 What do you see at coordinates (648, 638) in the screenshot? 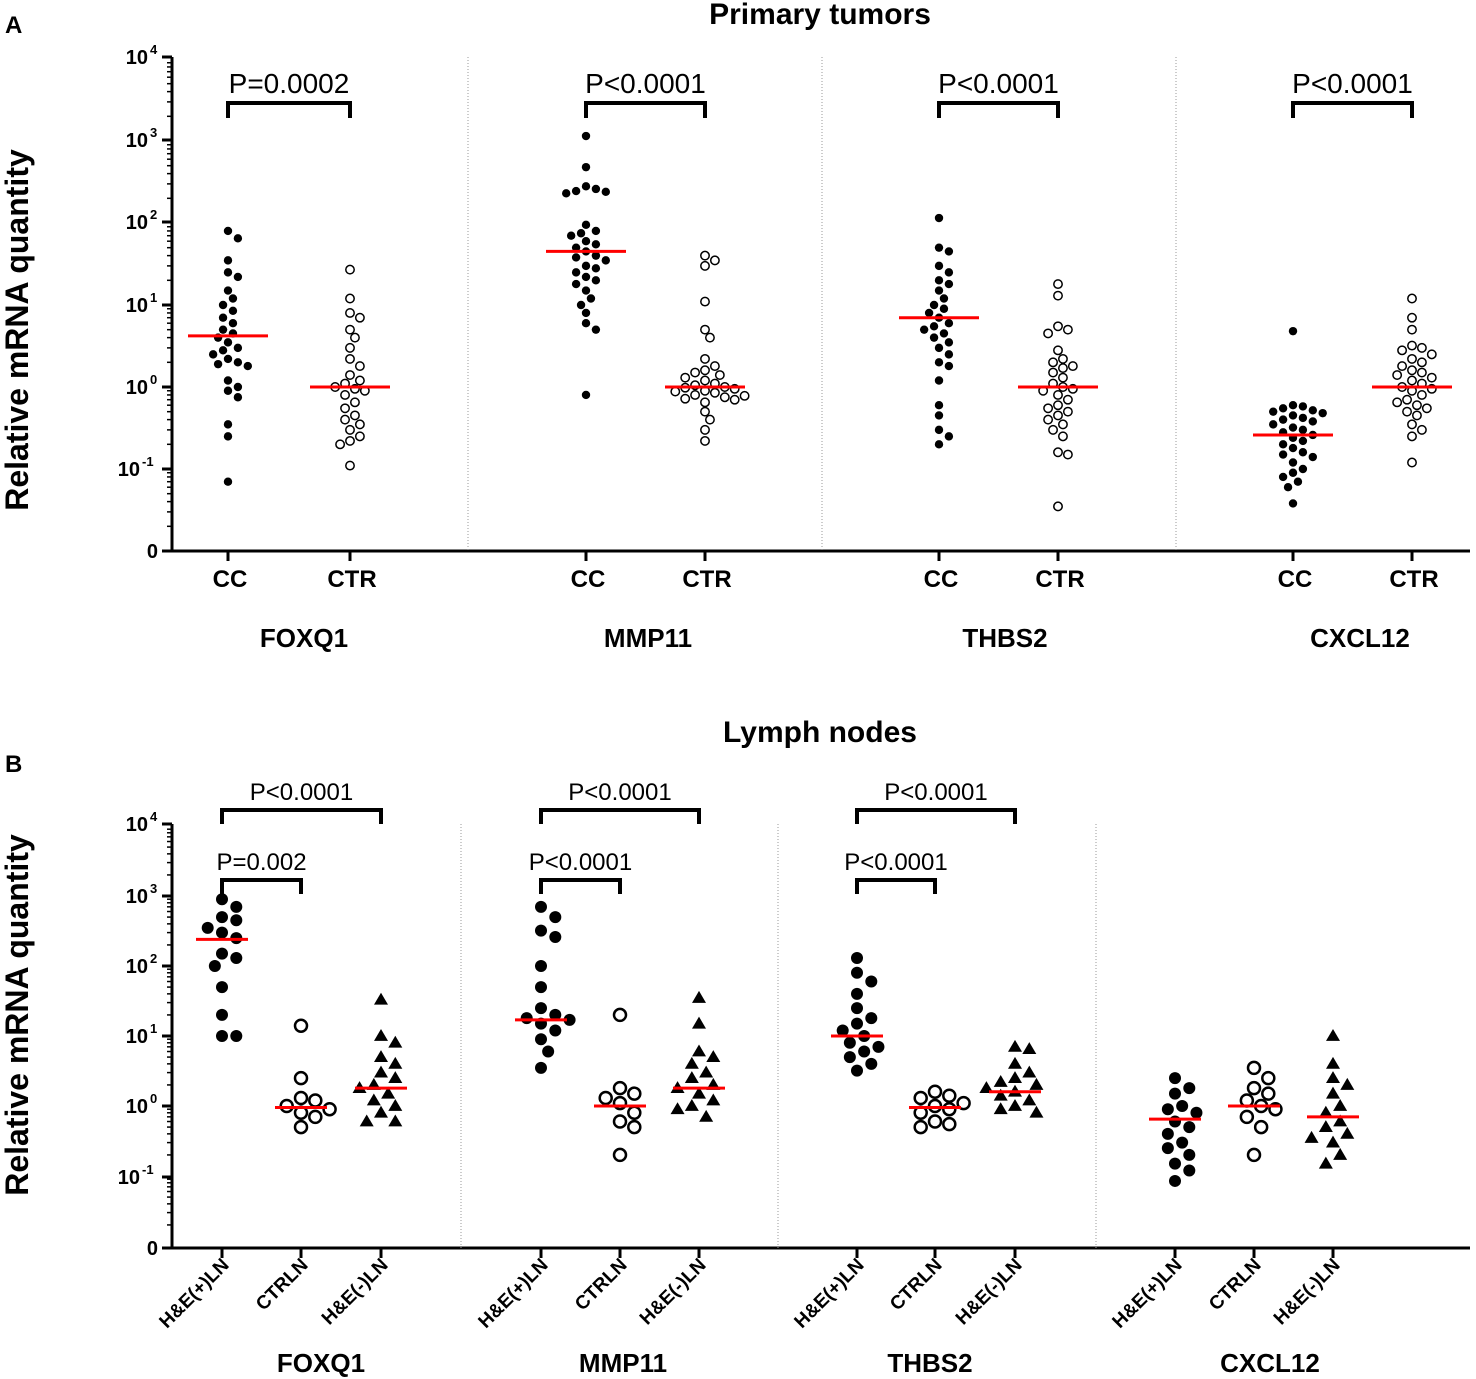
I see `gene-label: MMP11` at bounding box center [648, 638].